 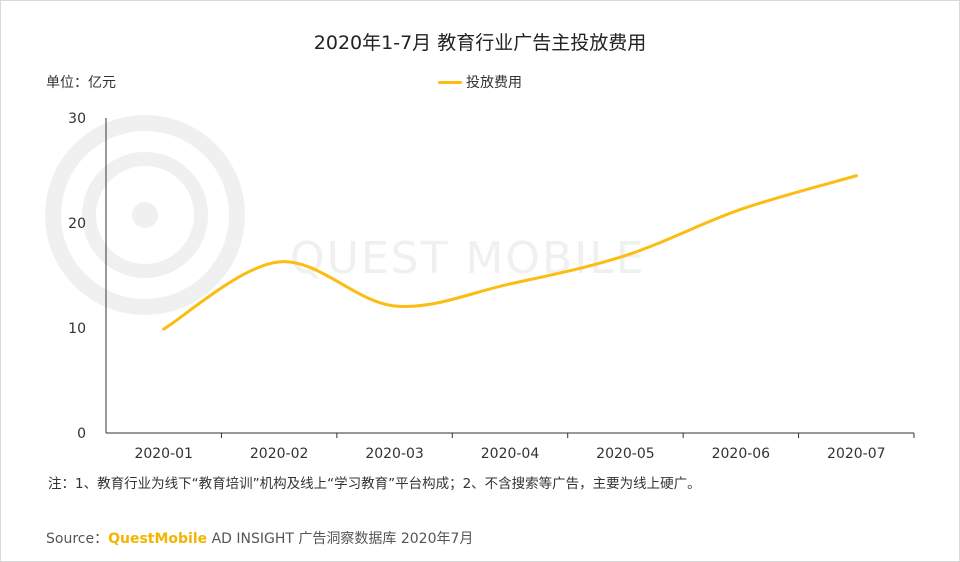 I want to click on quest-mobile-logo-icon, so click(x=145, y=215).